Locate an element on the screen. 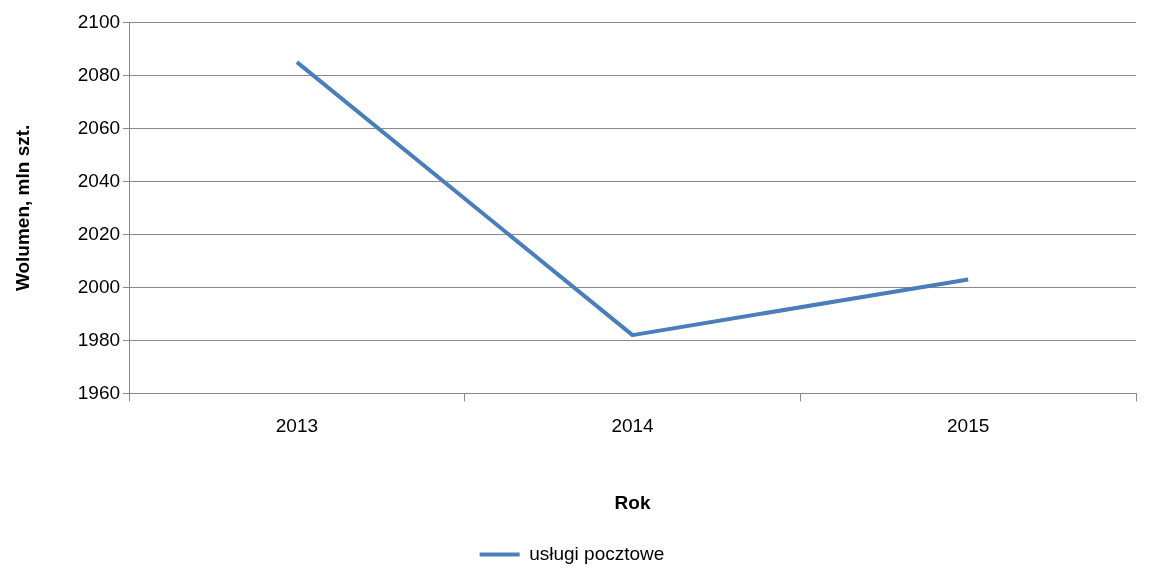 The image size is (1154, 582). x-tick-label: 2013 is located at coordinates (297, 426).